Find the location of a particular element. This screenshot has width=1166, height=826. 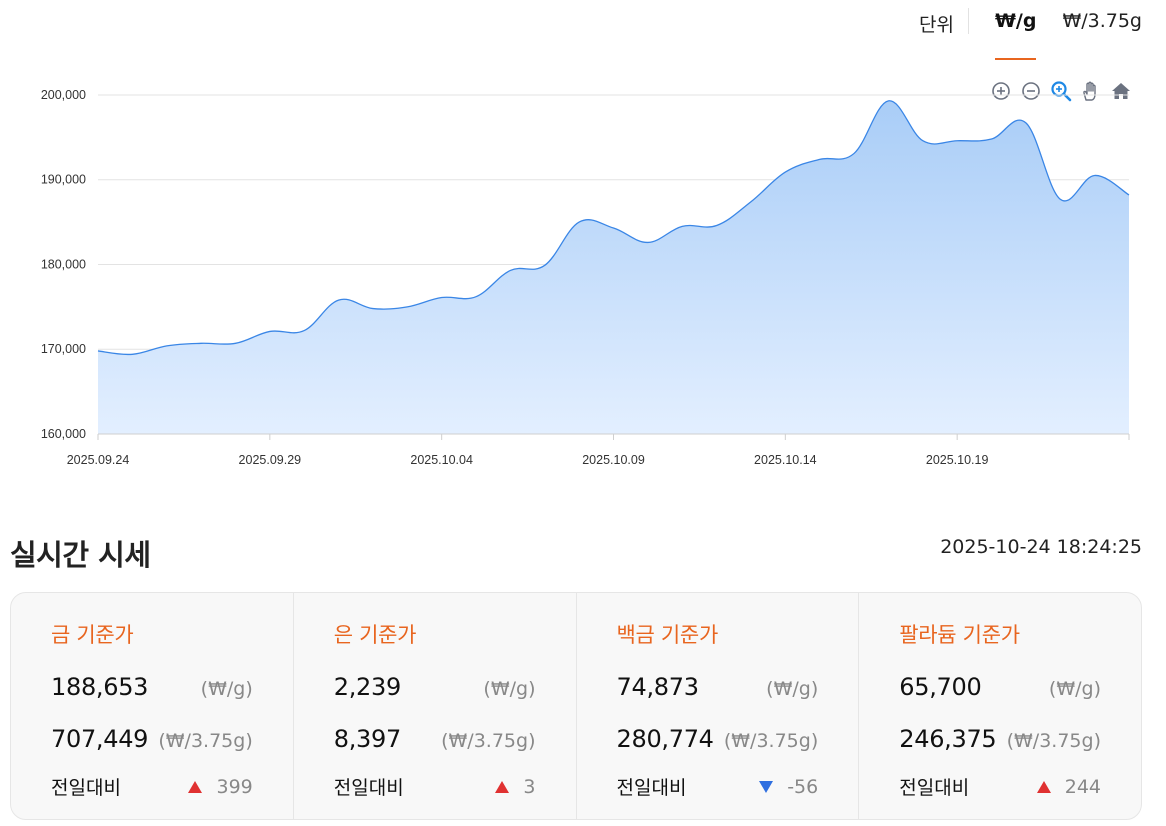

y-tick-label: 160,000 is located at coordinates (63, 434).